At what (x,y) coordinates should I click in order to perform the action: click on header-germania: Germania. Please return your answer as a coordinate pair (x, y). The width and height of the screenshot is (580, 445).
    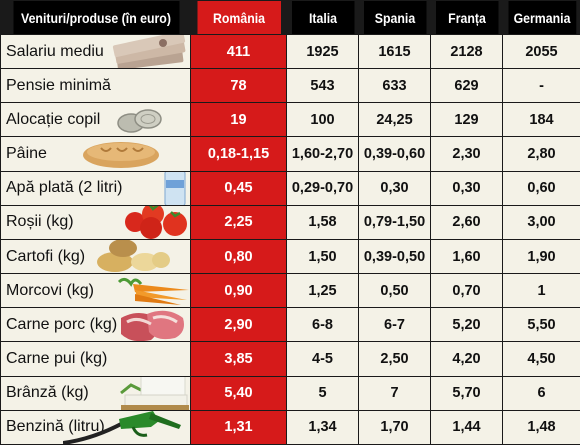
    Looking at the image, I should click on (541, 17).